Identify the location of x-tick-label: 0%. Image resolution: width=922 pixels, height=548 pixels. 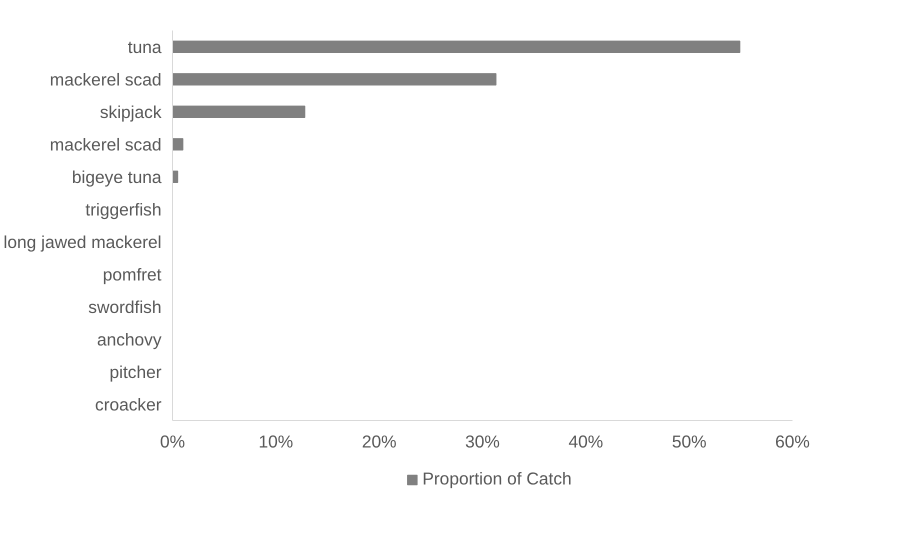
(173, 442).